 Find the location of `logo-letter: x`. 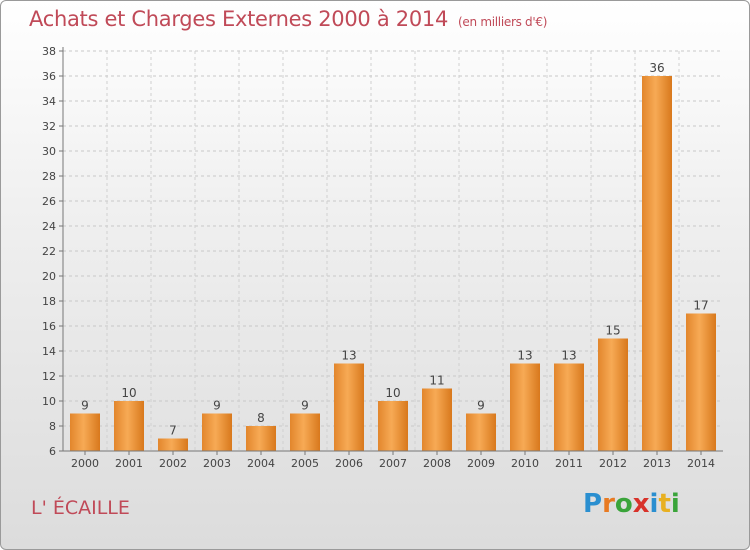

logo-letter: x is located at coordinates (641, 504).